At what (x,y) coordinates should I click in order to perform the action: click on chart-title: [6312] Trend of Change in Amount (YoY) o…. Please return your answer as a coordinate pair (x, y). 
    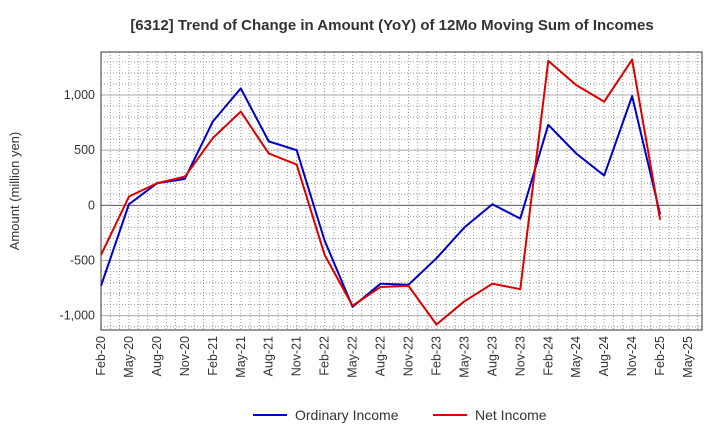
    Looking at the image, I should click on (391, 25).